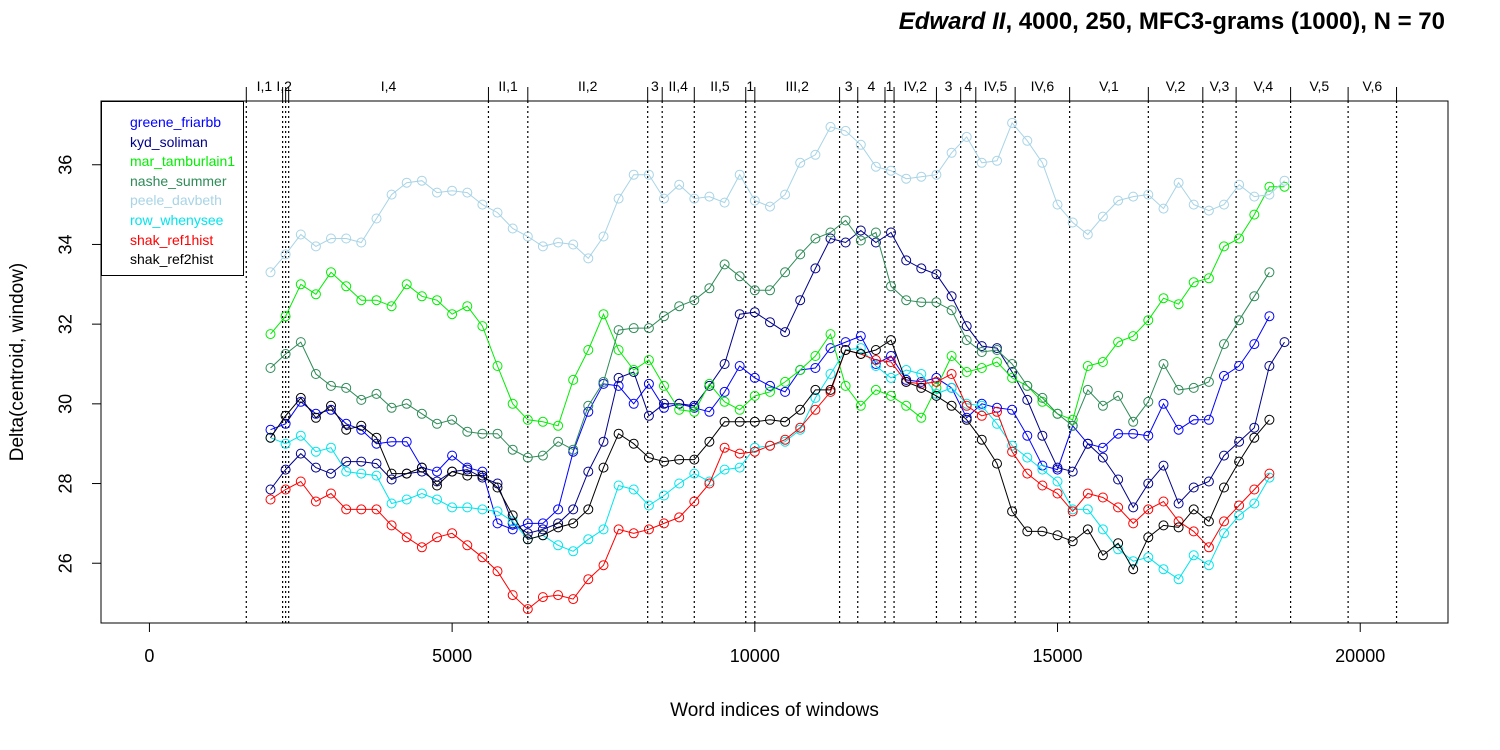 The width and height of the screenshot is (1500, 750). I want to click on y-tick-label: 28, so click(66, 484).